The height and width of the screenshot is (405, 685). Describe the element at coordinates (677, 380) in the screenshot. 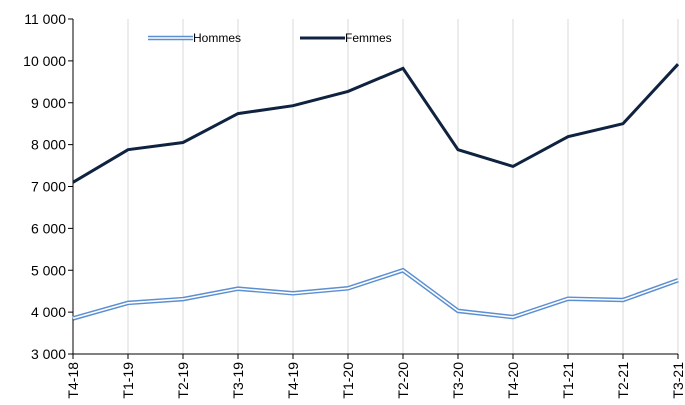

I see `x-tick-label: T3-21` at that location.